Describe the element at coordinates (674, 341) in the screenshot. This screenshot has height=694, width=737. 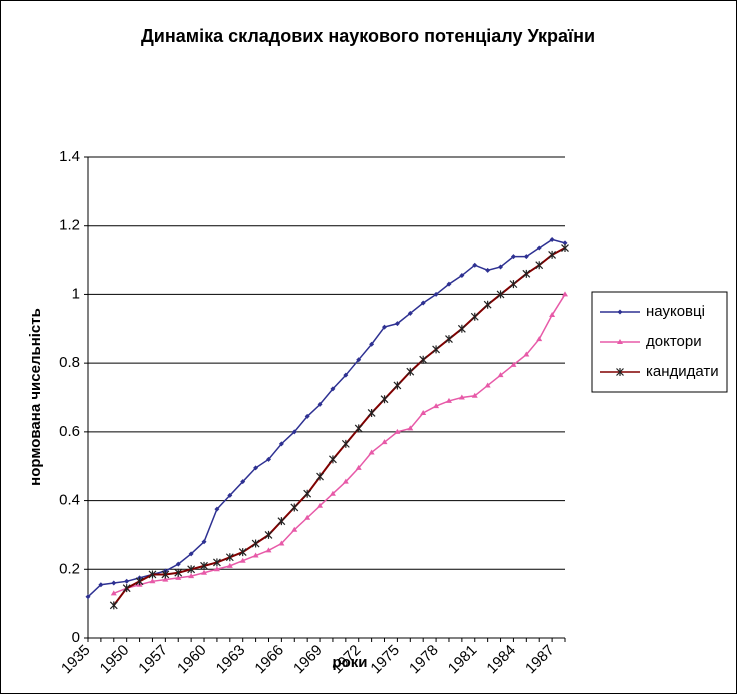
I see `legend-label: доктори` at that location.